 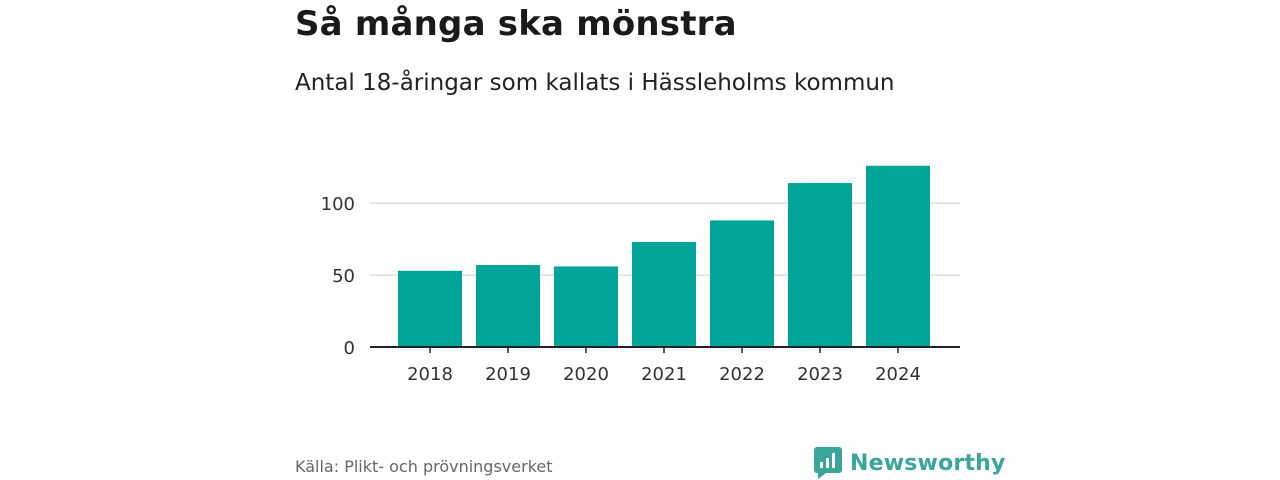 I want to click on y-tick-label: 0, so click(x=349, y=348).